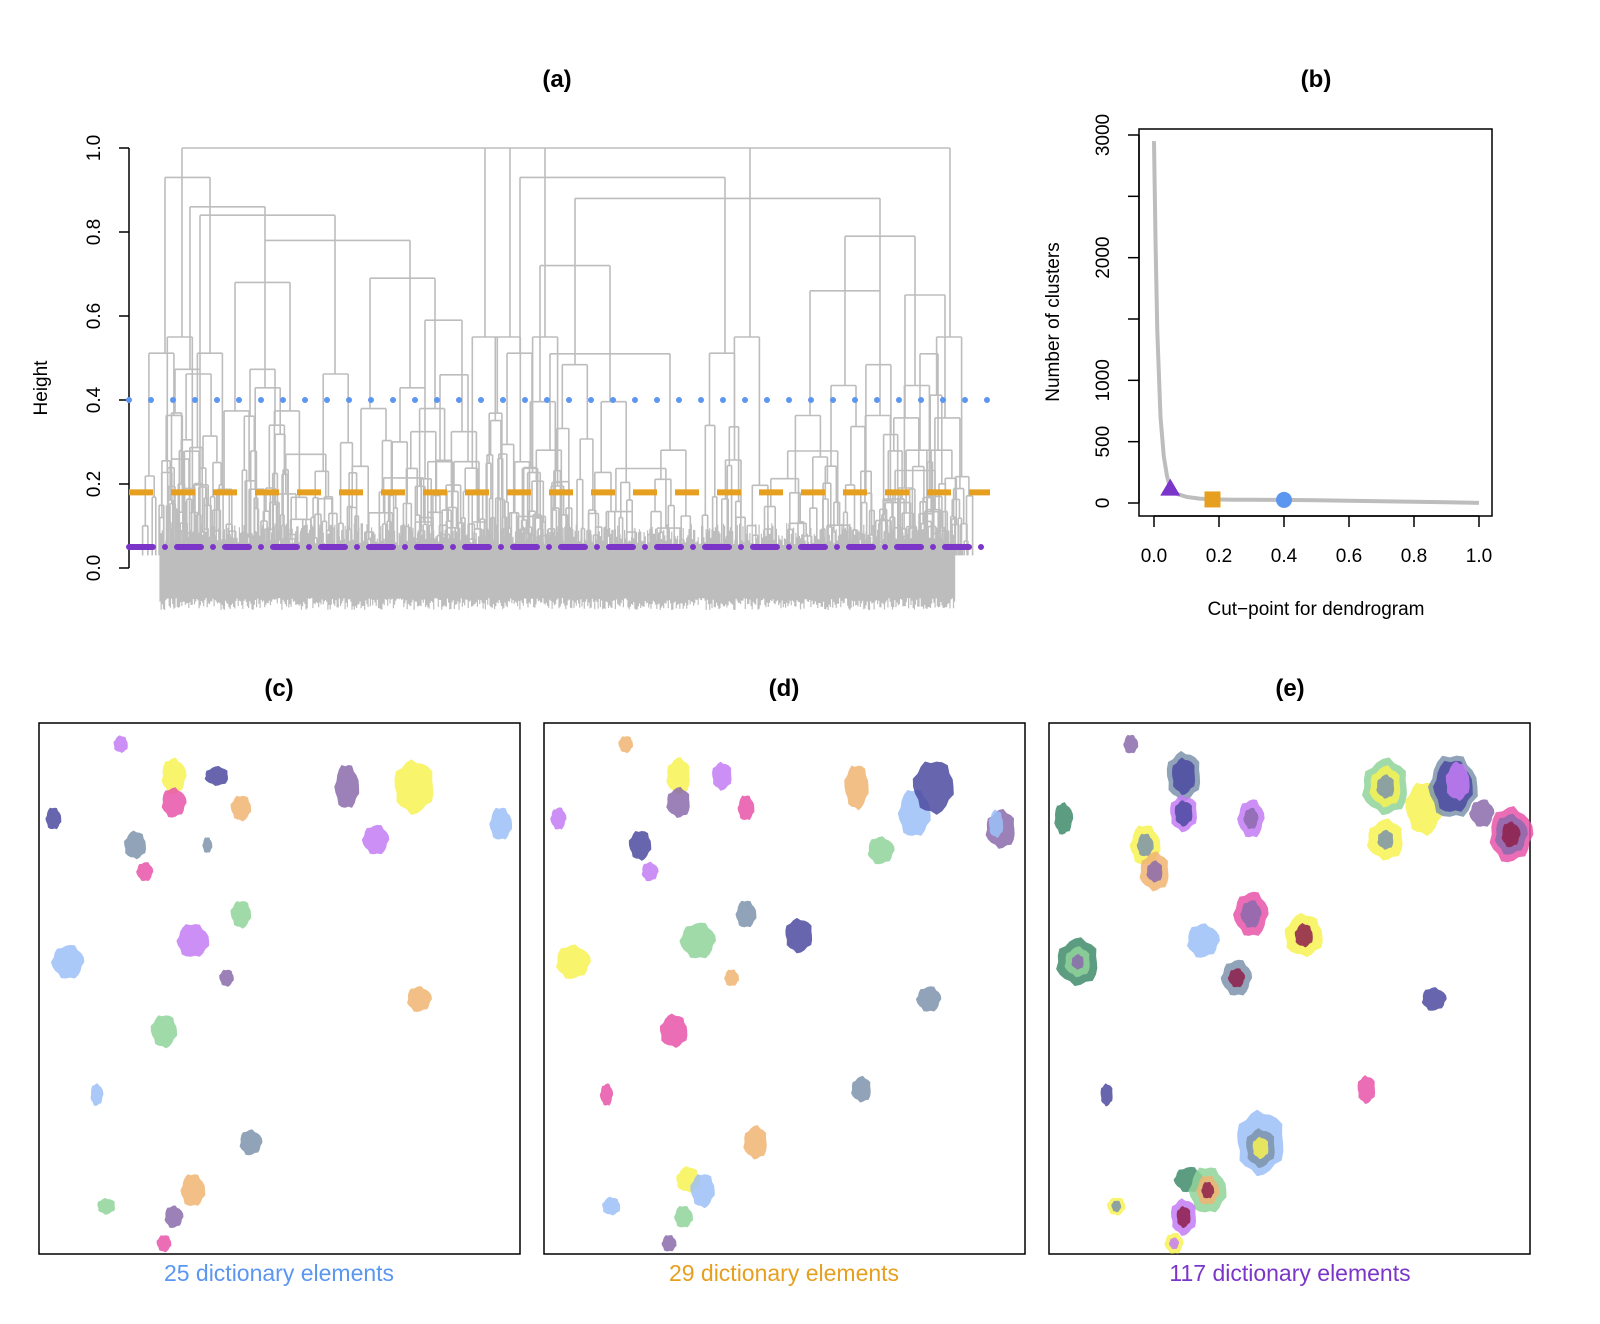 The height and width of the screenshot is (1324, 1600). What do you see at coordinates (1170, 487) in the screenshot?
I see `marker-triangle` at bounding box center [1170, 487].